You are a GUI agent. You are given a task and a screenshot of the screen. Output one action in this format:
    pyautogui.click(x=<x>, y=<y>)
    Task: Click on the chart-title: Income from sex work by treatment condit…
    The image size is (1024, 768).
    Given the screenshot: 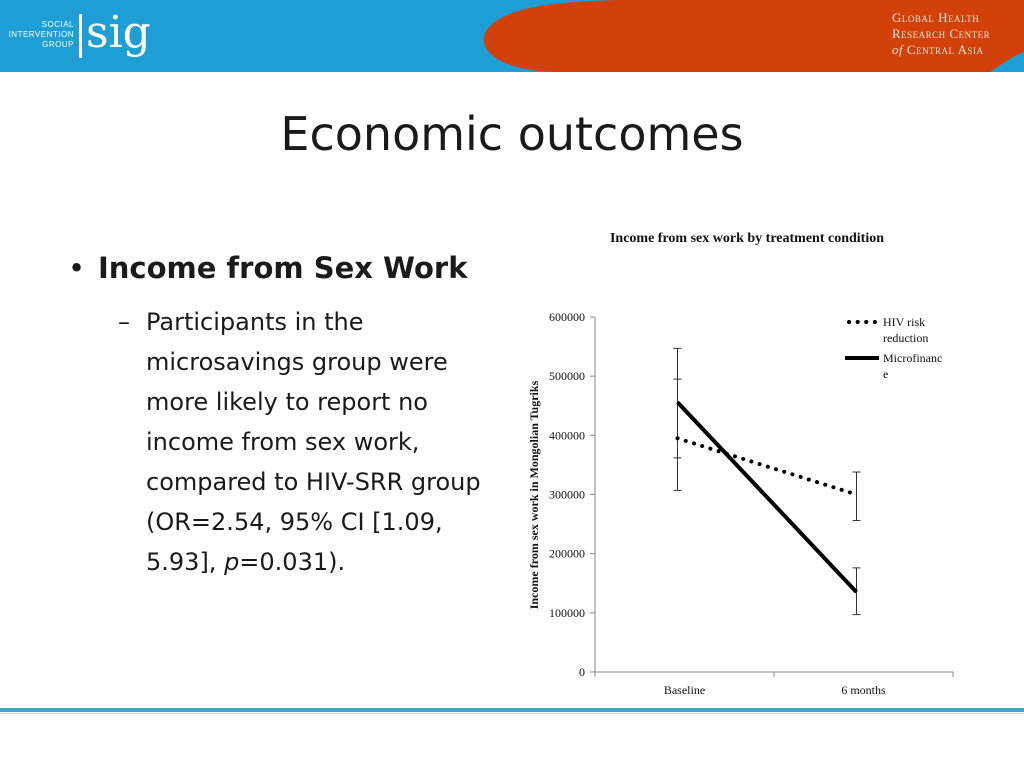 What is the action you would take?
    pyautogui.click(x=747, y=238)
    